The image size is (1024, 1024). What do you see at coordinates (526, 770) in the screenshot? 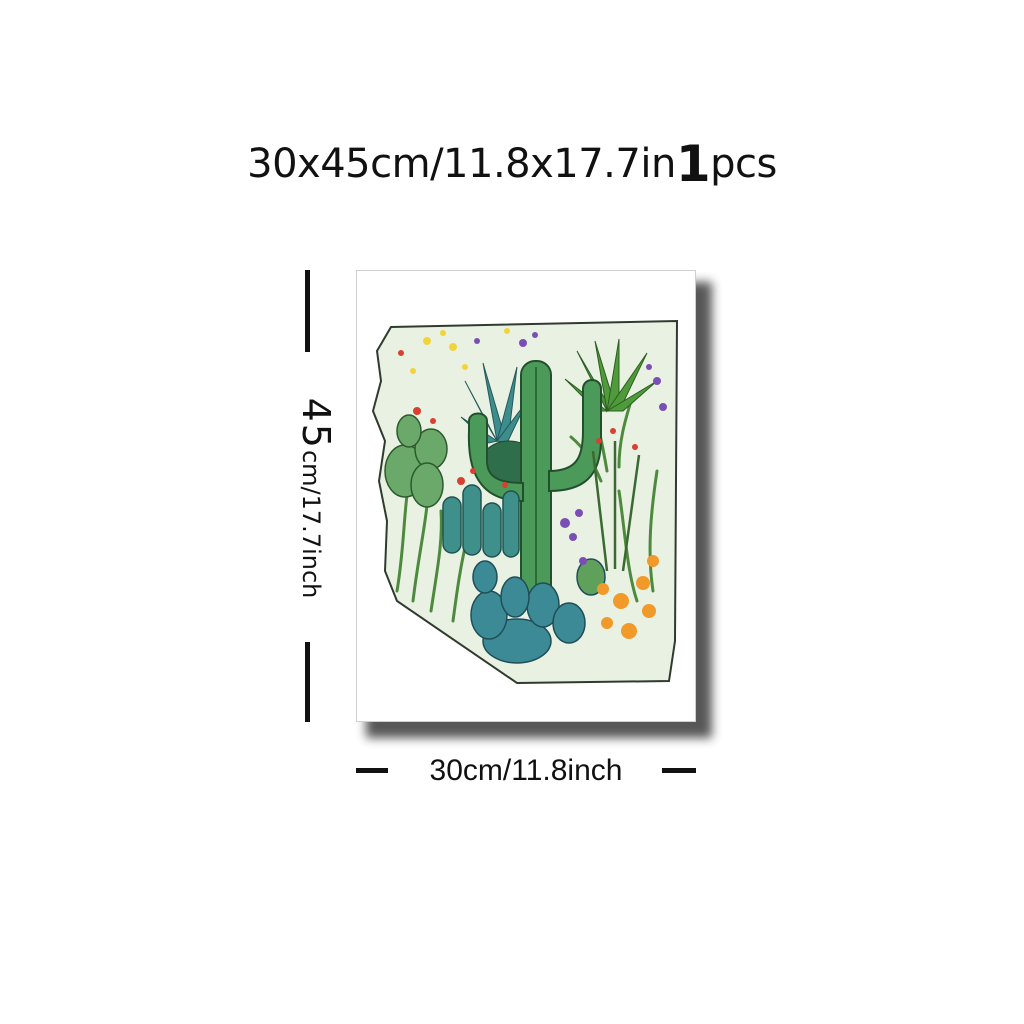
I see `width-dimension-label: 30cm/11.8inch` at bounding box center [526, 770].